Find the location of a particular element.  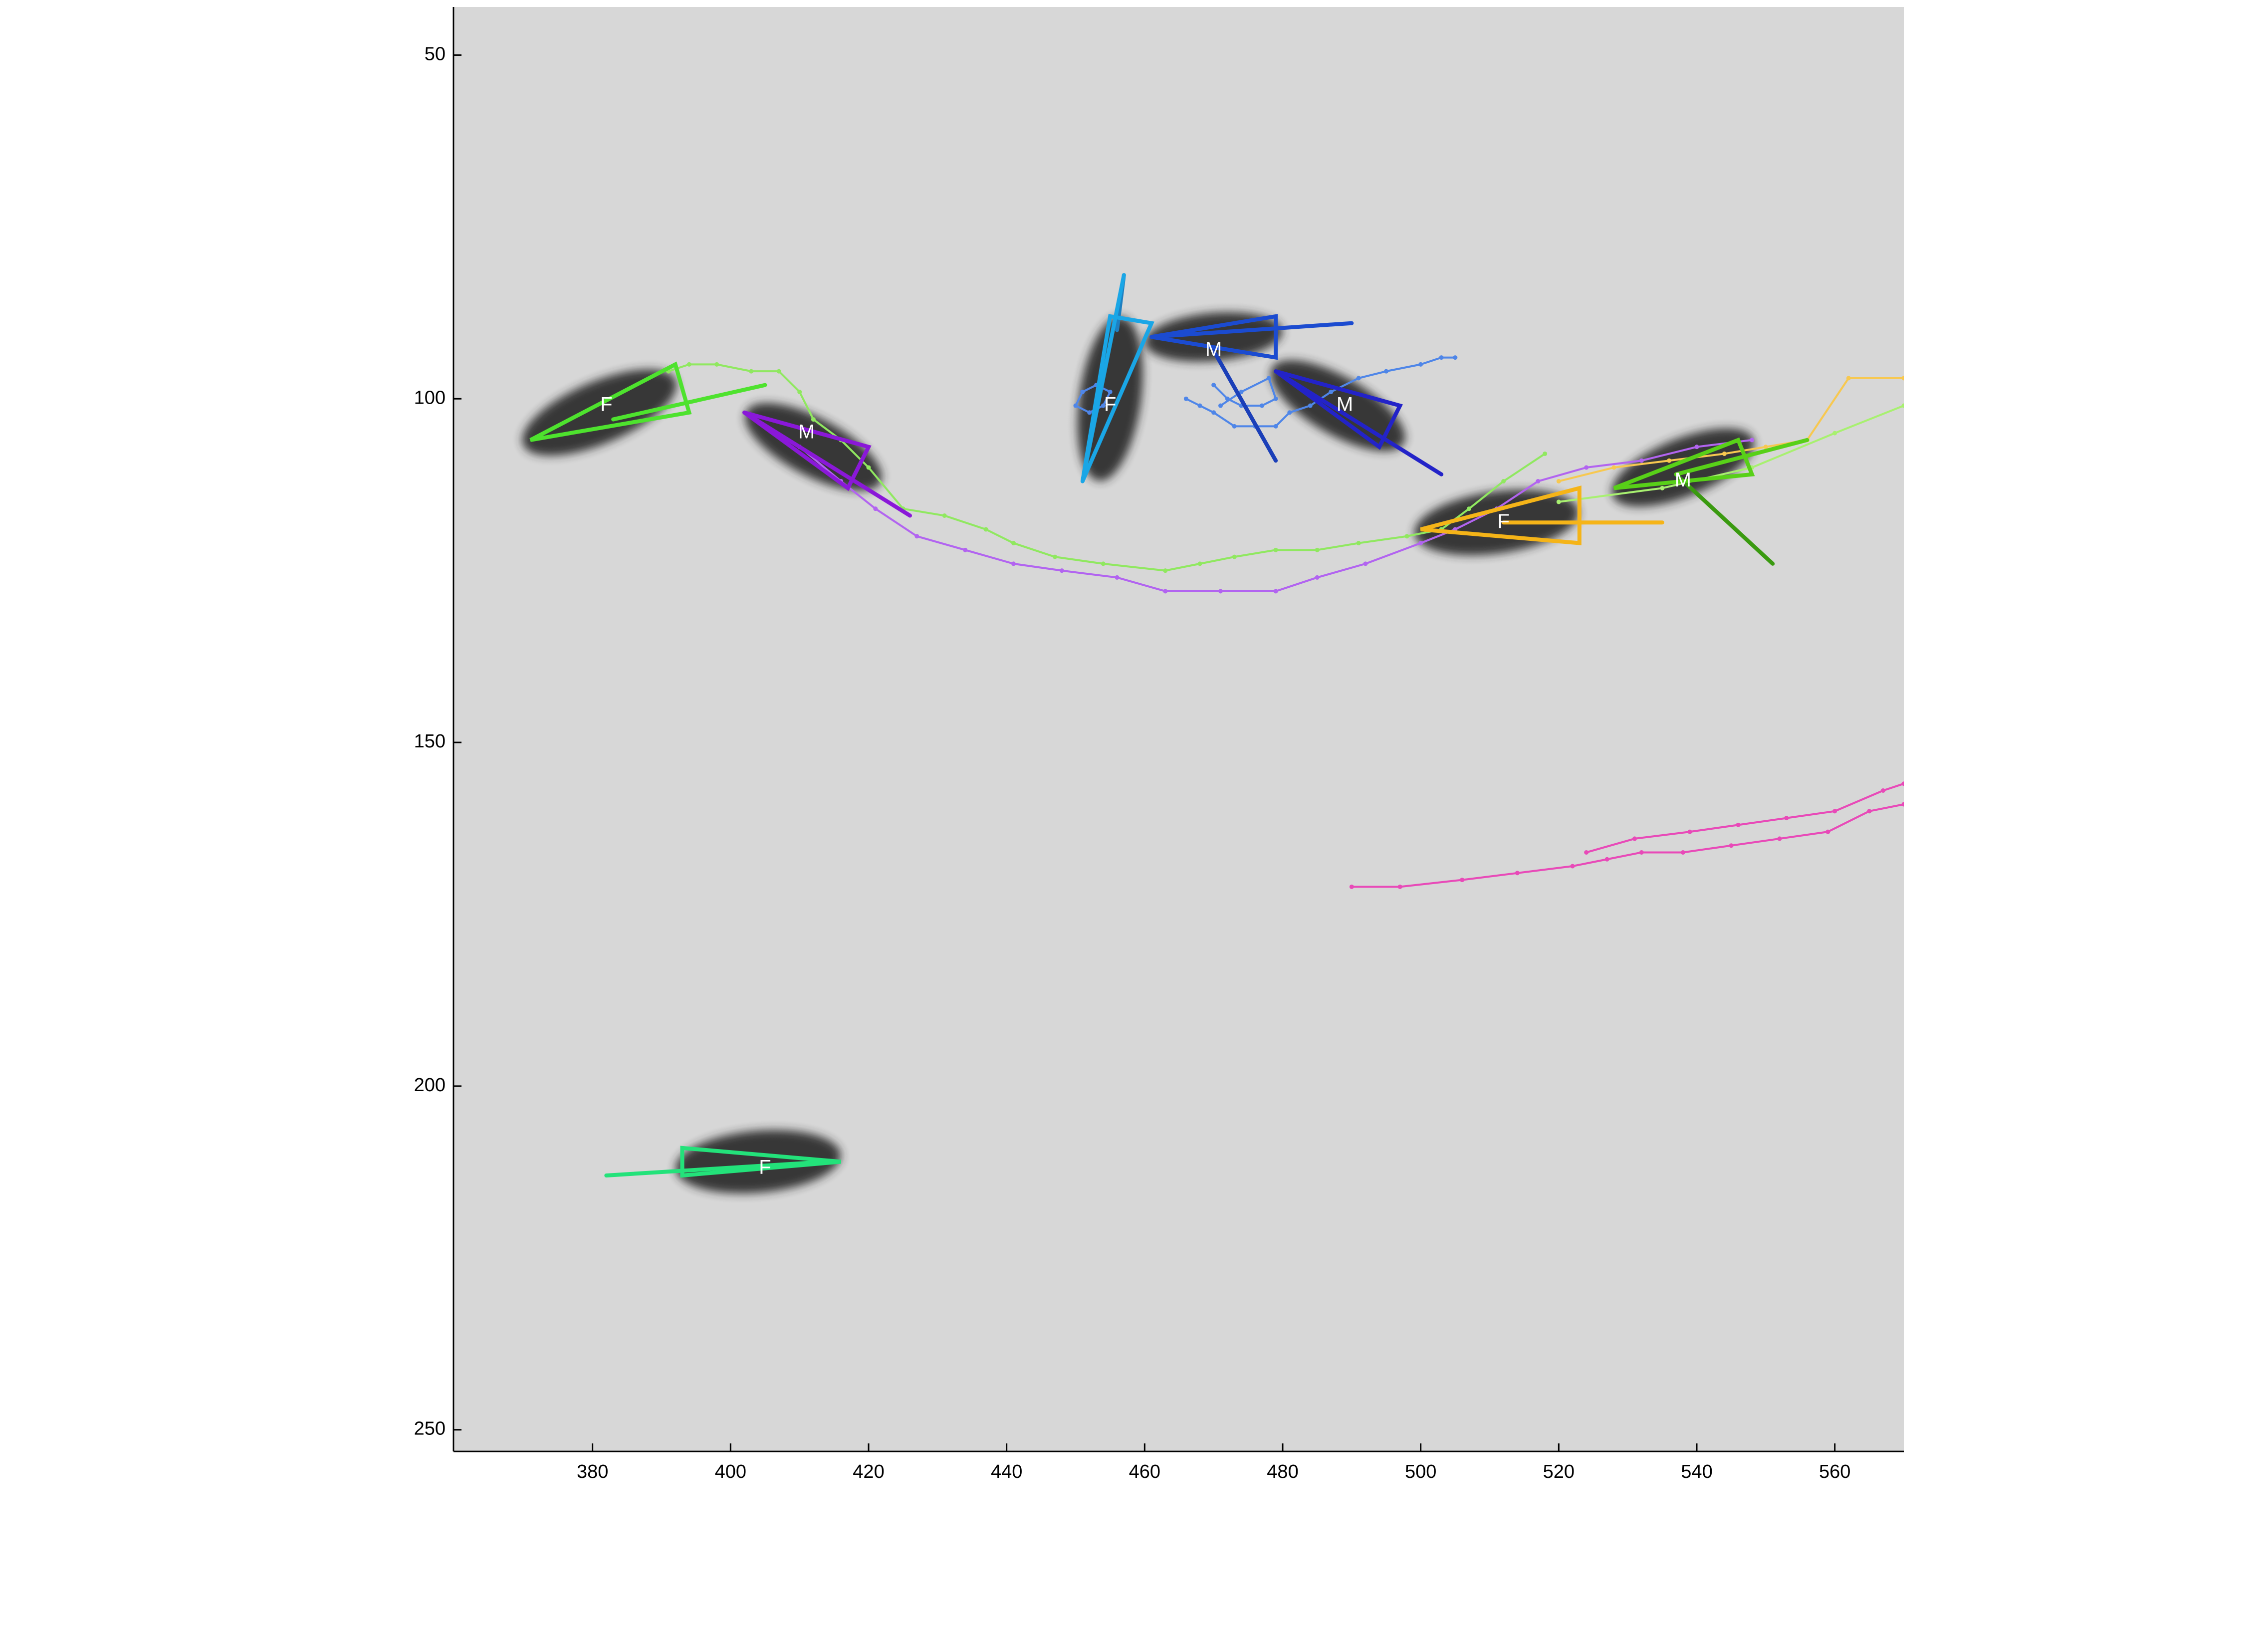

y-axis-ticks: 50 100 150 200 250 is located at coordinates (438, 741).